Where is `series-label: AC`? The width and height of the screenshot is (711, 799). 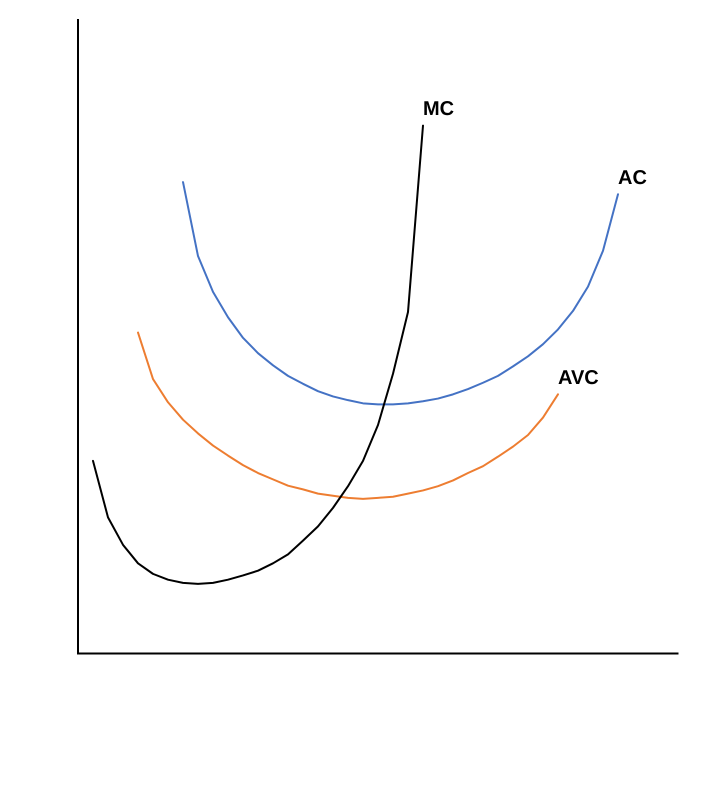 series-label: AC is located at coordinates (632, 177).